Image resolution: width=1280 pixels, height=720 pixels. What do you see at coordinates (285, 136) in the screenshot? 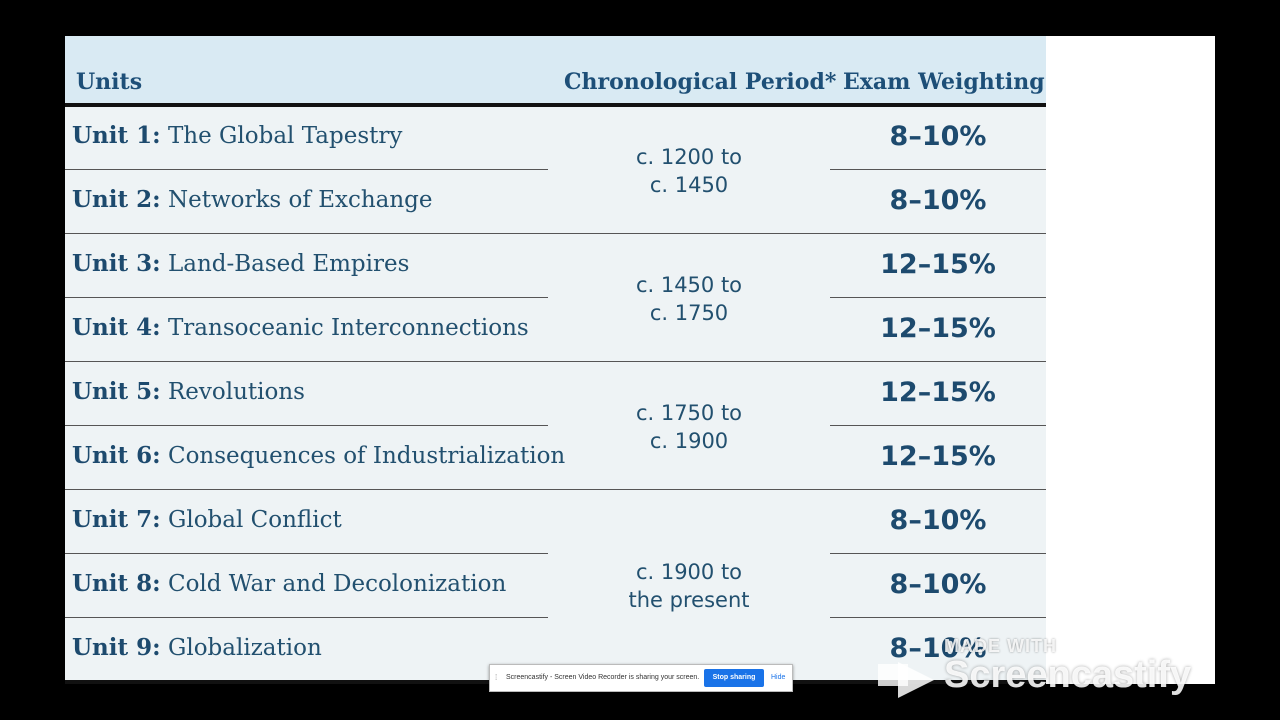
I see `unit-title: The Global Tapestry` at bounding box center [285, 136].